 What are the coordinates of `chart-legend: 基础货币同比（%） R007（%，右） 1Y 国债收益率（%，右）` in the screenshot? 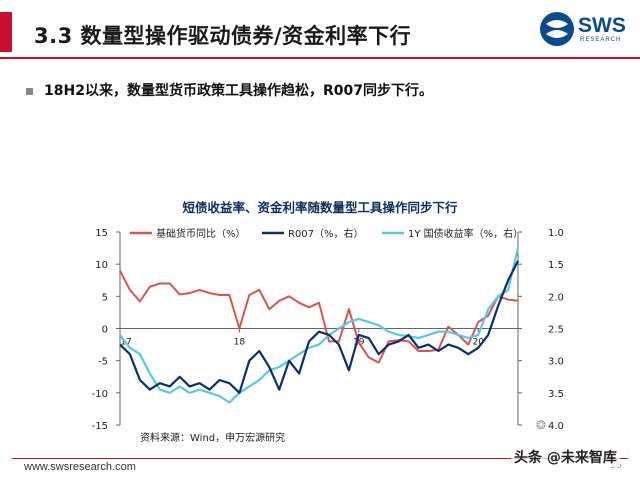 It's located at (326, 233).